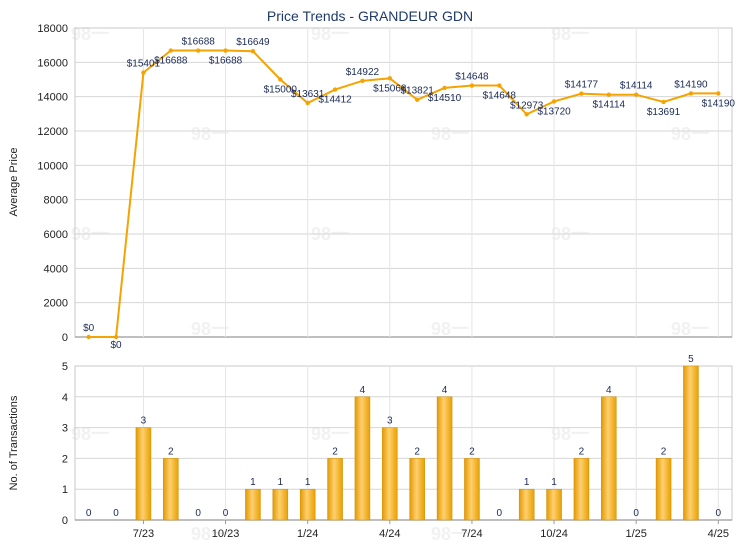 This screenshot has height=550, width=740. Describe the element at coordinates (65, 521) in the screenshot. I see `transactions-y-tick-label: 0` at that location.